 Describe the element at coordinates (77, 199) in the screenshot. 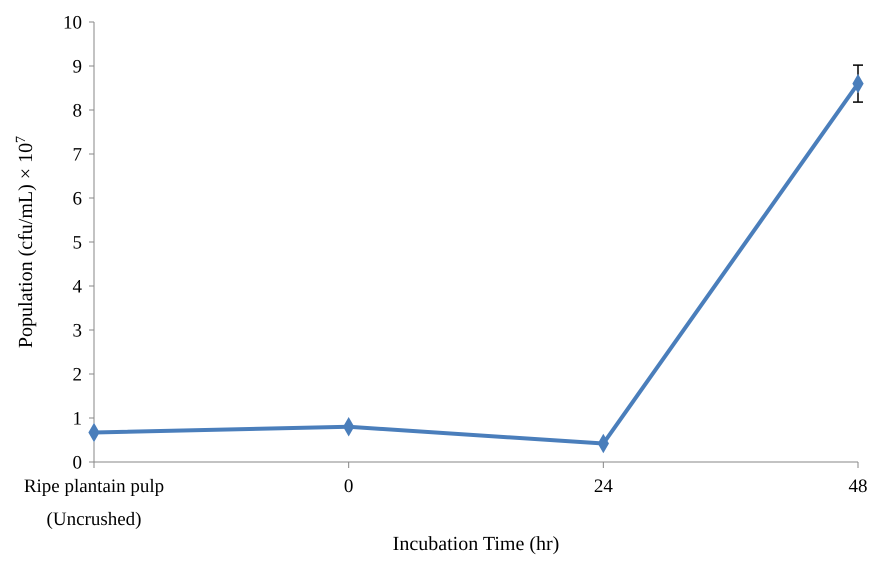

I see `y-tick-label: 6` at that location.